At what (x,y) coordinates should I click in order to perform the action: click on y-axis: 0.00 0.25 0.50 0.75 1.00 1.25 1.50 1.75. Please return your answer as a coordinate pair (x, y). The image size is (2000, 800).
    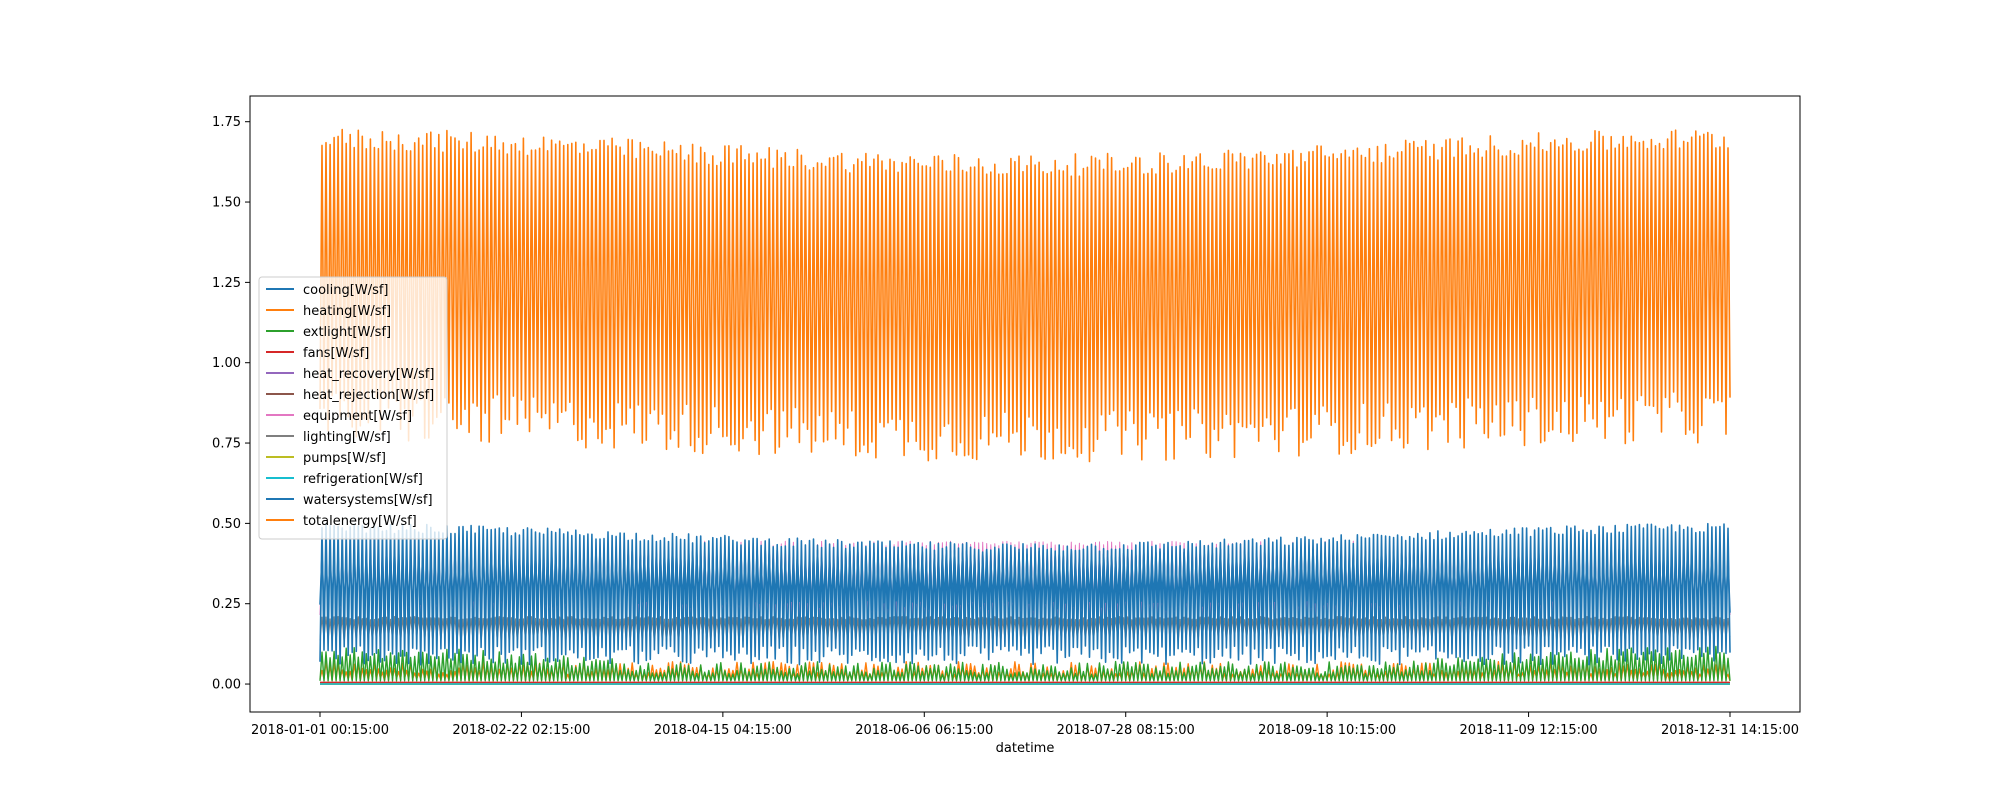
    Looking at the image, I should click on (231, 404).